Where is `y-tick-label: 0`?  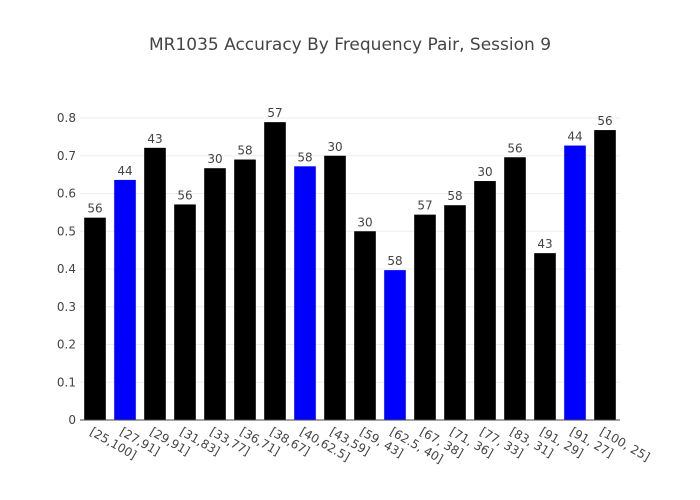 y-tick-label: 0 is located at coordinates (72, 420).